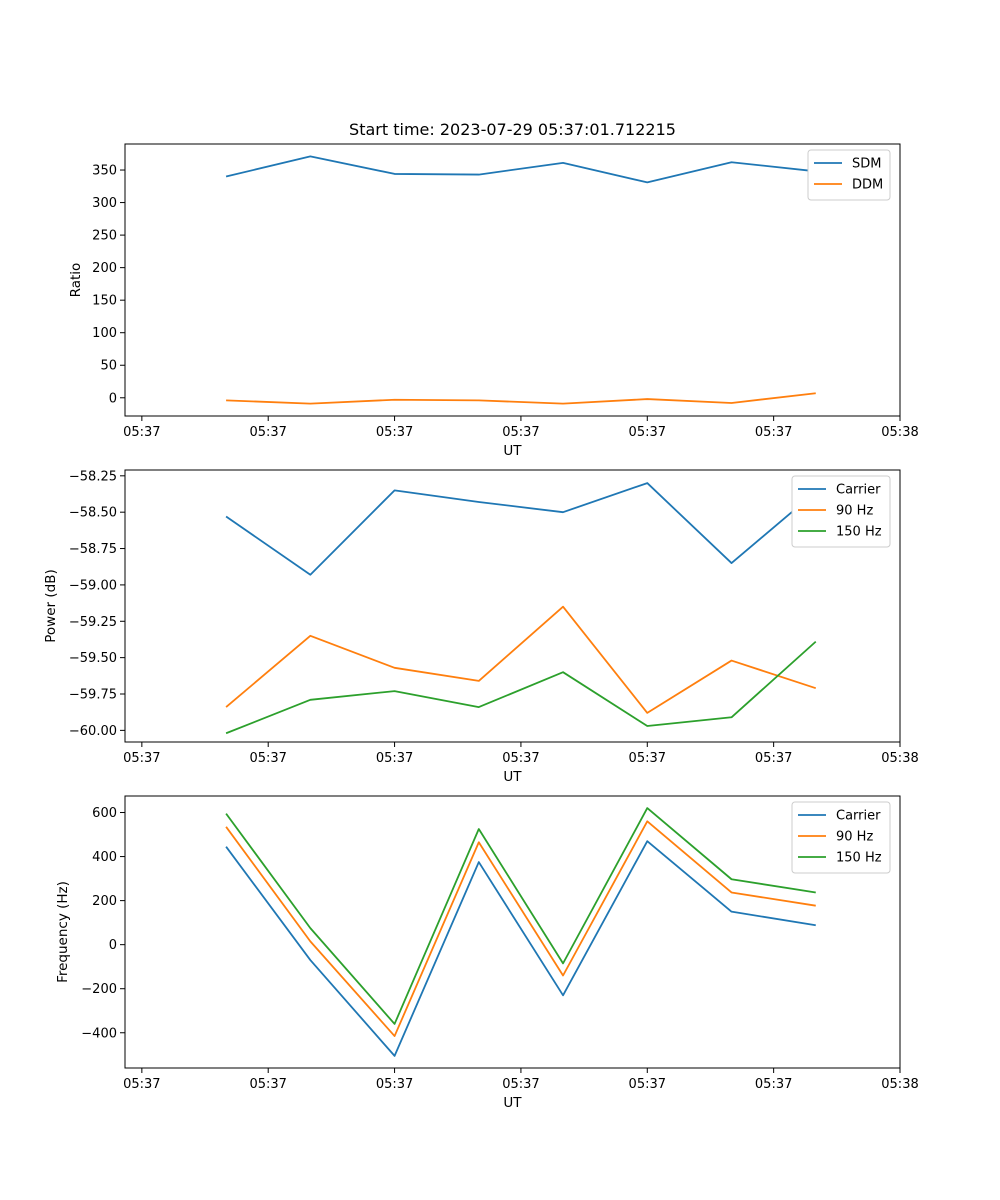  What do you see at coordinates (104, 171) in the screenshot?
I see `y-tick-label: 350` at bounding box center [104, 171].